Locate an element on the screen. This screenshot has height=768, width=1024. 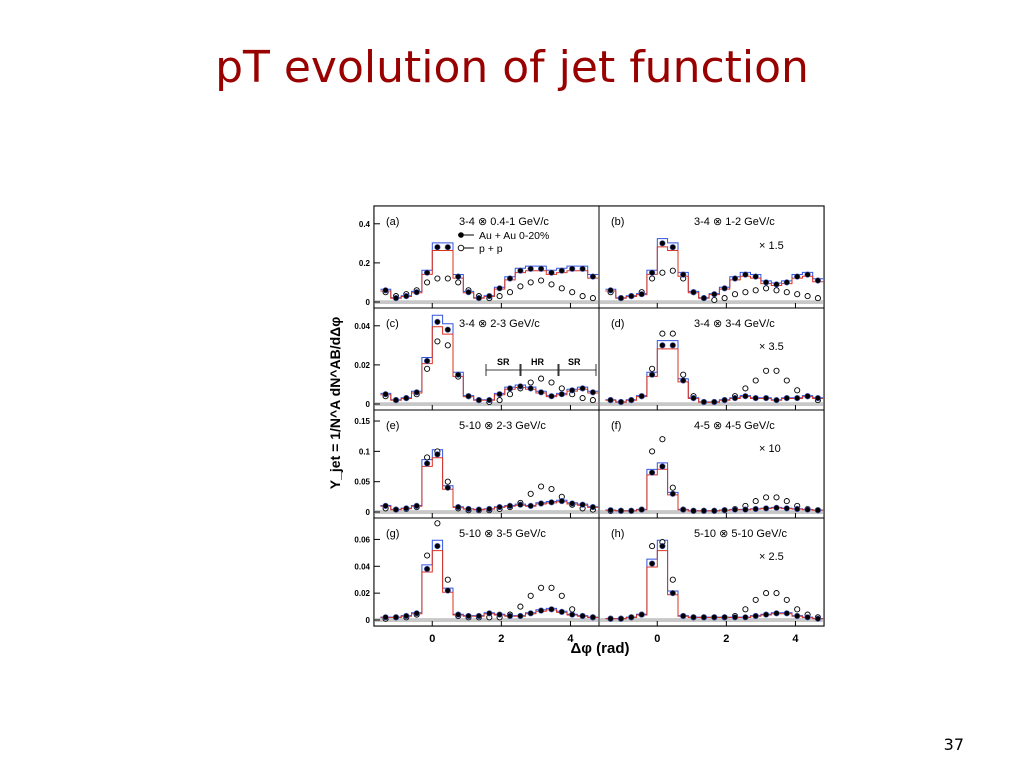
panel-label: (f) is located at coordinates (616, 426).